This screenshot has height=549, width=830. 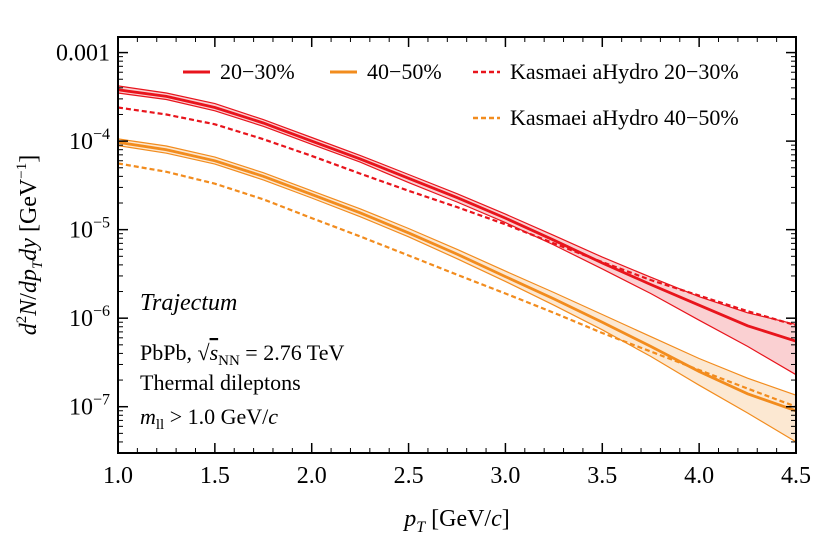 I want to click on legend-label-20-30: 20−30%, so click(x=257, y=71).